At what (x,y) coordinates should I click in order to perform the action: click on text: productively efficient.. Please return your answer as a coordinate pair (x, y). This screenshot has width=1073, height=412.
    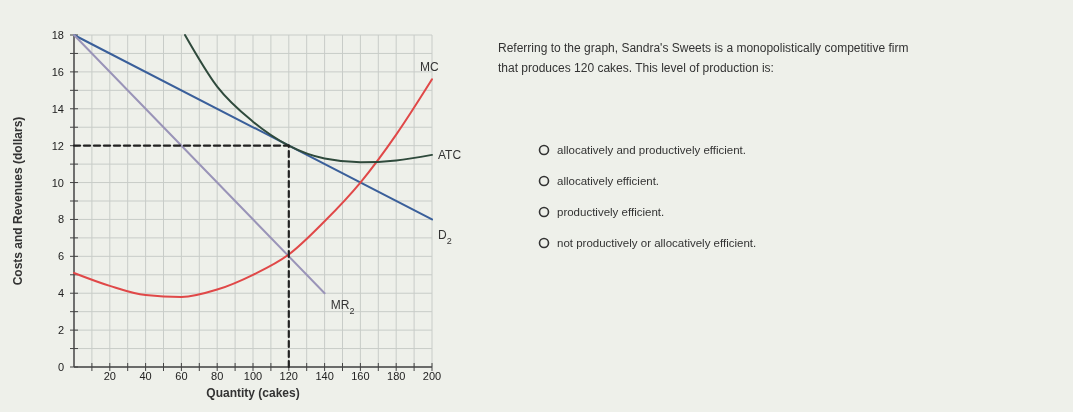
    Looking at the image, I should click on (611, 212).